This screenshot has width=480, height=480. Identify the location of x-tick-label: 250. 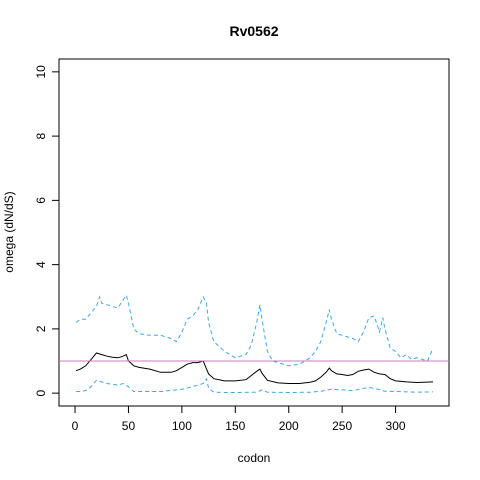
(342, 426).